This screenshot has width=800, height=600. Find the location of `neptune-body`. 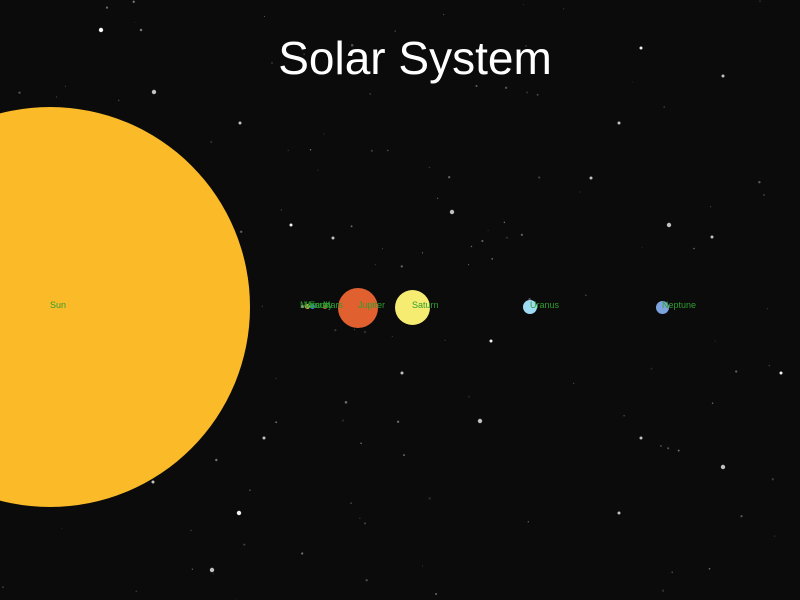

neptune-body is located at coordinates (662, 307).